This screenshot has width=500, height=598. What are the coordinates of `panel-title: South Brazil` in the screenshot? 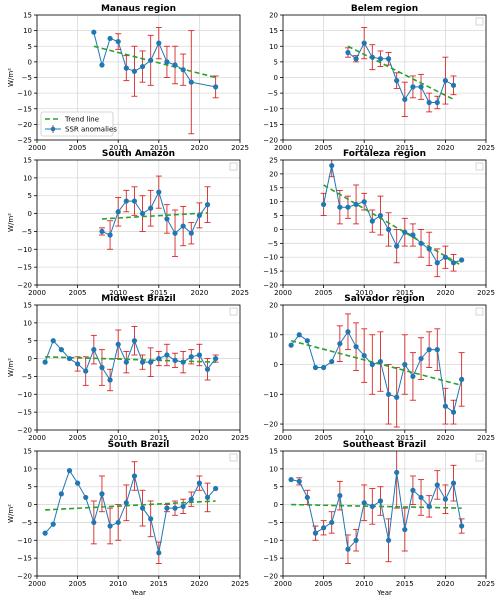 It's located at (139, 445).